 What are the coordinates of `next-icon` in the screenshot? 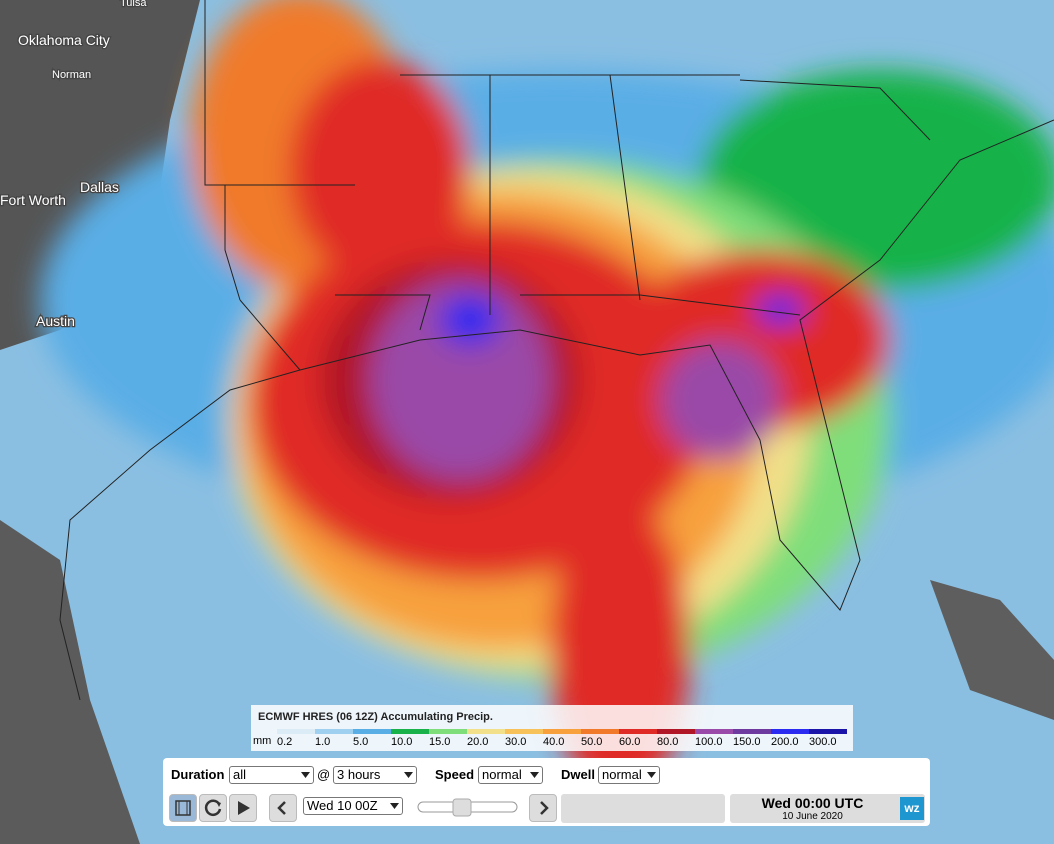 It's located at (544, 808).